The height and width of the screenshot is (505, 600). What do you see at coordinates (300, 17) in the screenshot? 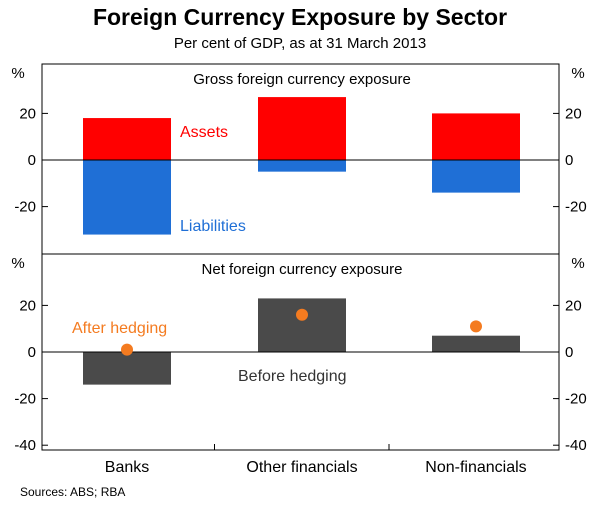
I see `chart-title: Foreign Currency Exposure by Sector` at bounding box center [300, 17].